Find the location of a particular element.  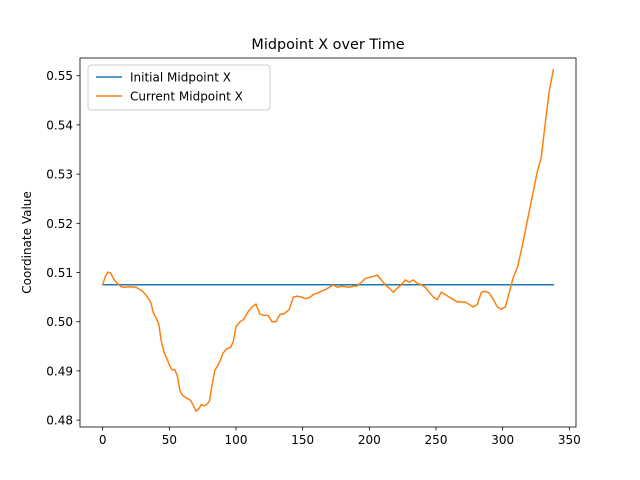

x-axis-ticks: 0 50 100 150 200 250 300 350 is located at coordinates (340, 437).